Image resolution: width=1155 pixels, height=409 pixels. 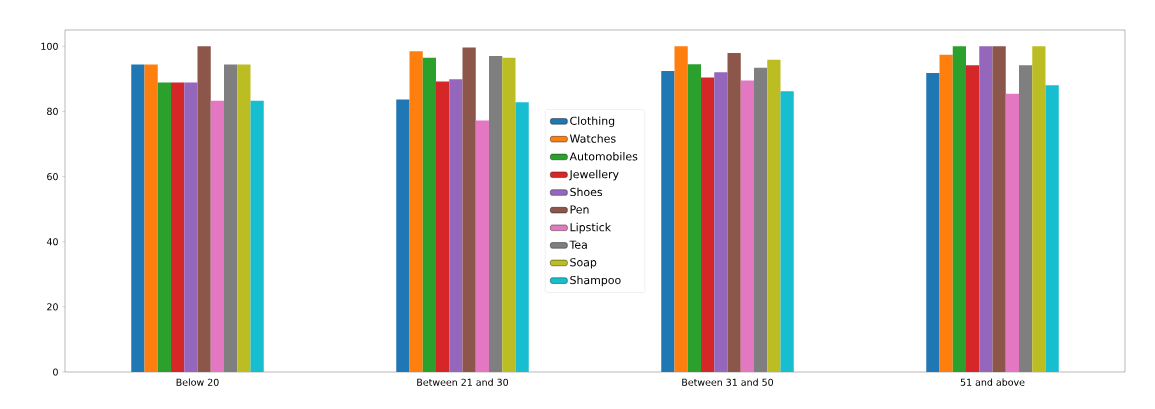 I want to click on legend-label: Jewellery, so click(x=593, y=175).